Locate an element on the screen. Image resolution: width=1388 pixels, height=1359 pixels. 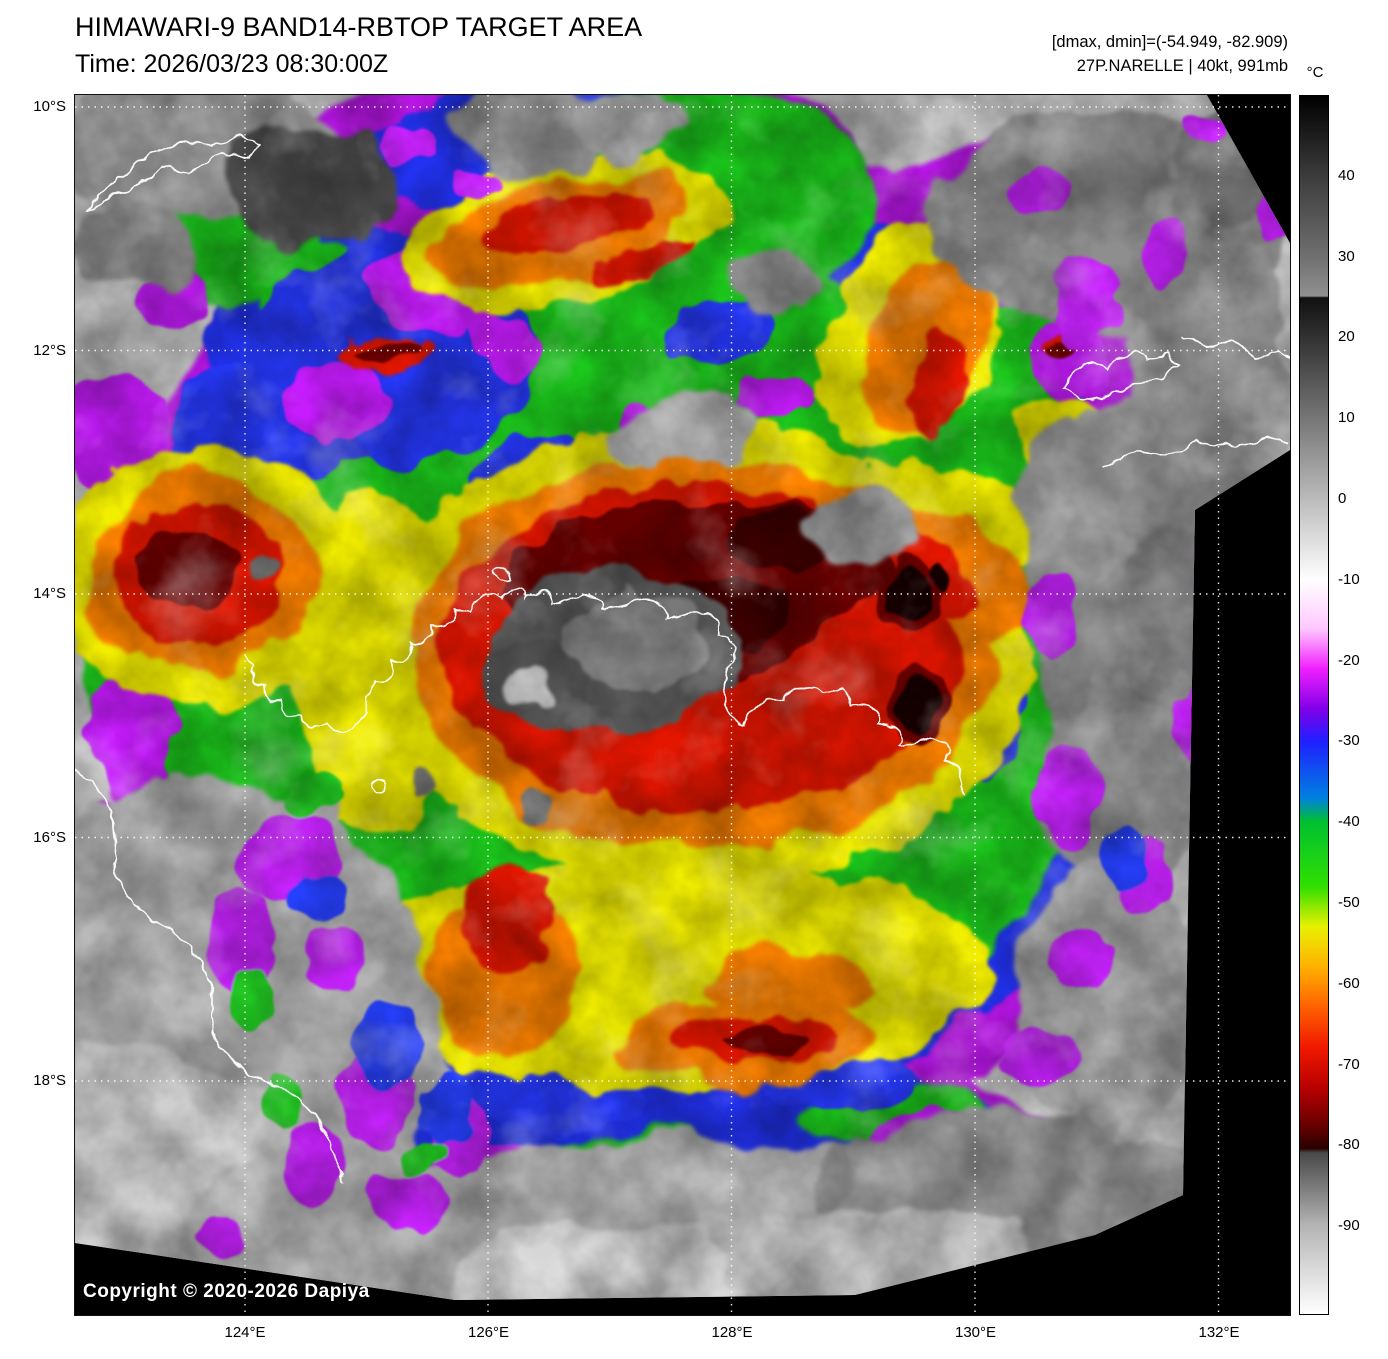
colorbar-tick-label: -40 is located at coordinates (1349, 822).